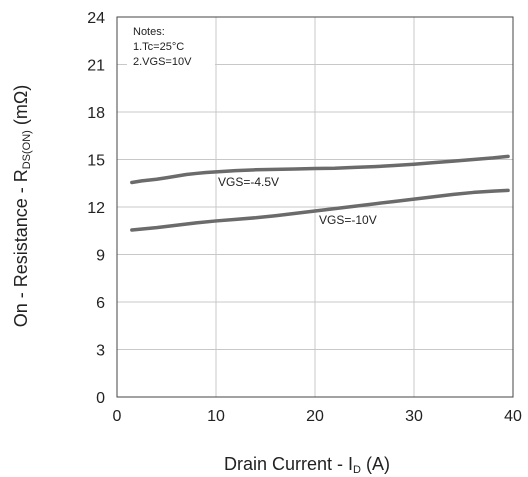  I want to click on y-axis-title-subscript: DS(ON), so click(27, 149).